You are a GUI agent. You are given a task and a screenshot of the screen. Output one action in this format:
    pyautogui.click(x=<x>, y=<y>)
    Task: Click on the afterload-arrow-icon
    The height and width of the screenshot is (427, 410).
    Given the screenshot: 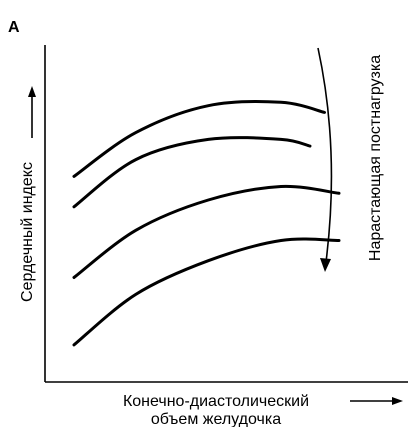 What is the action you would take?
    pyautogui.click(x=325, y=159)
    